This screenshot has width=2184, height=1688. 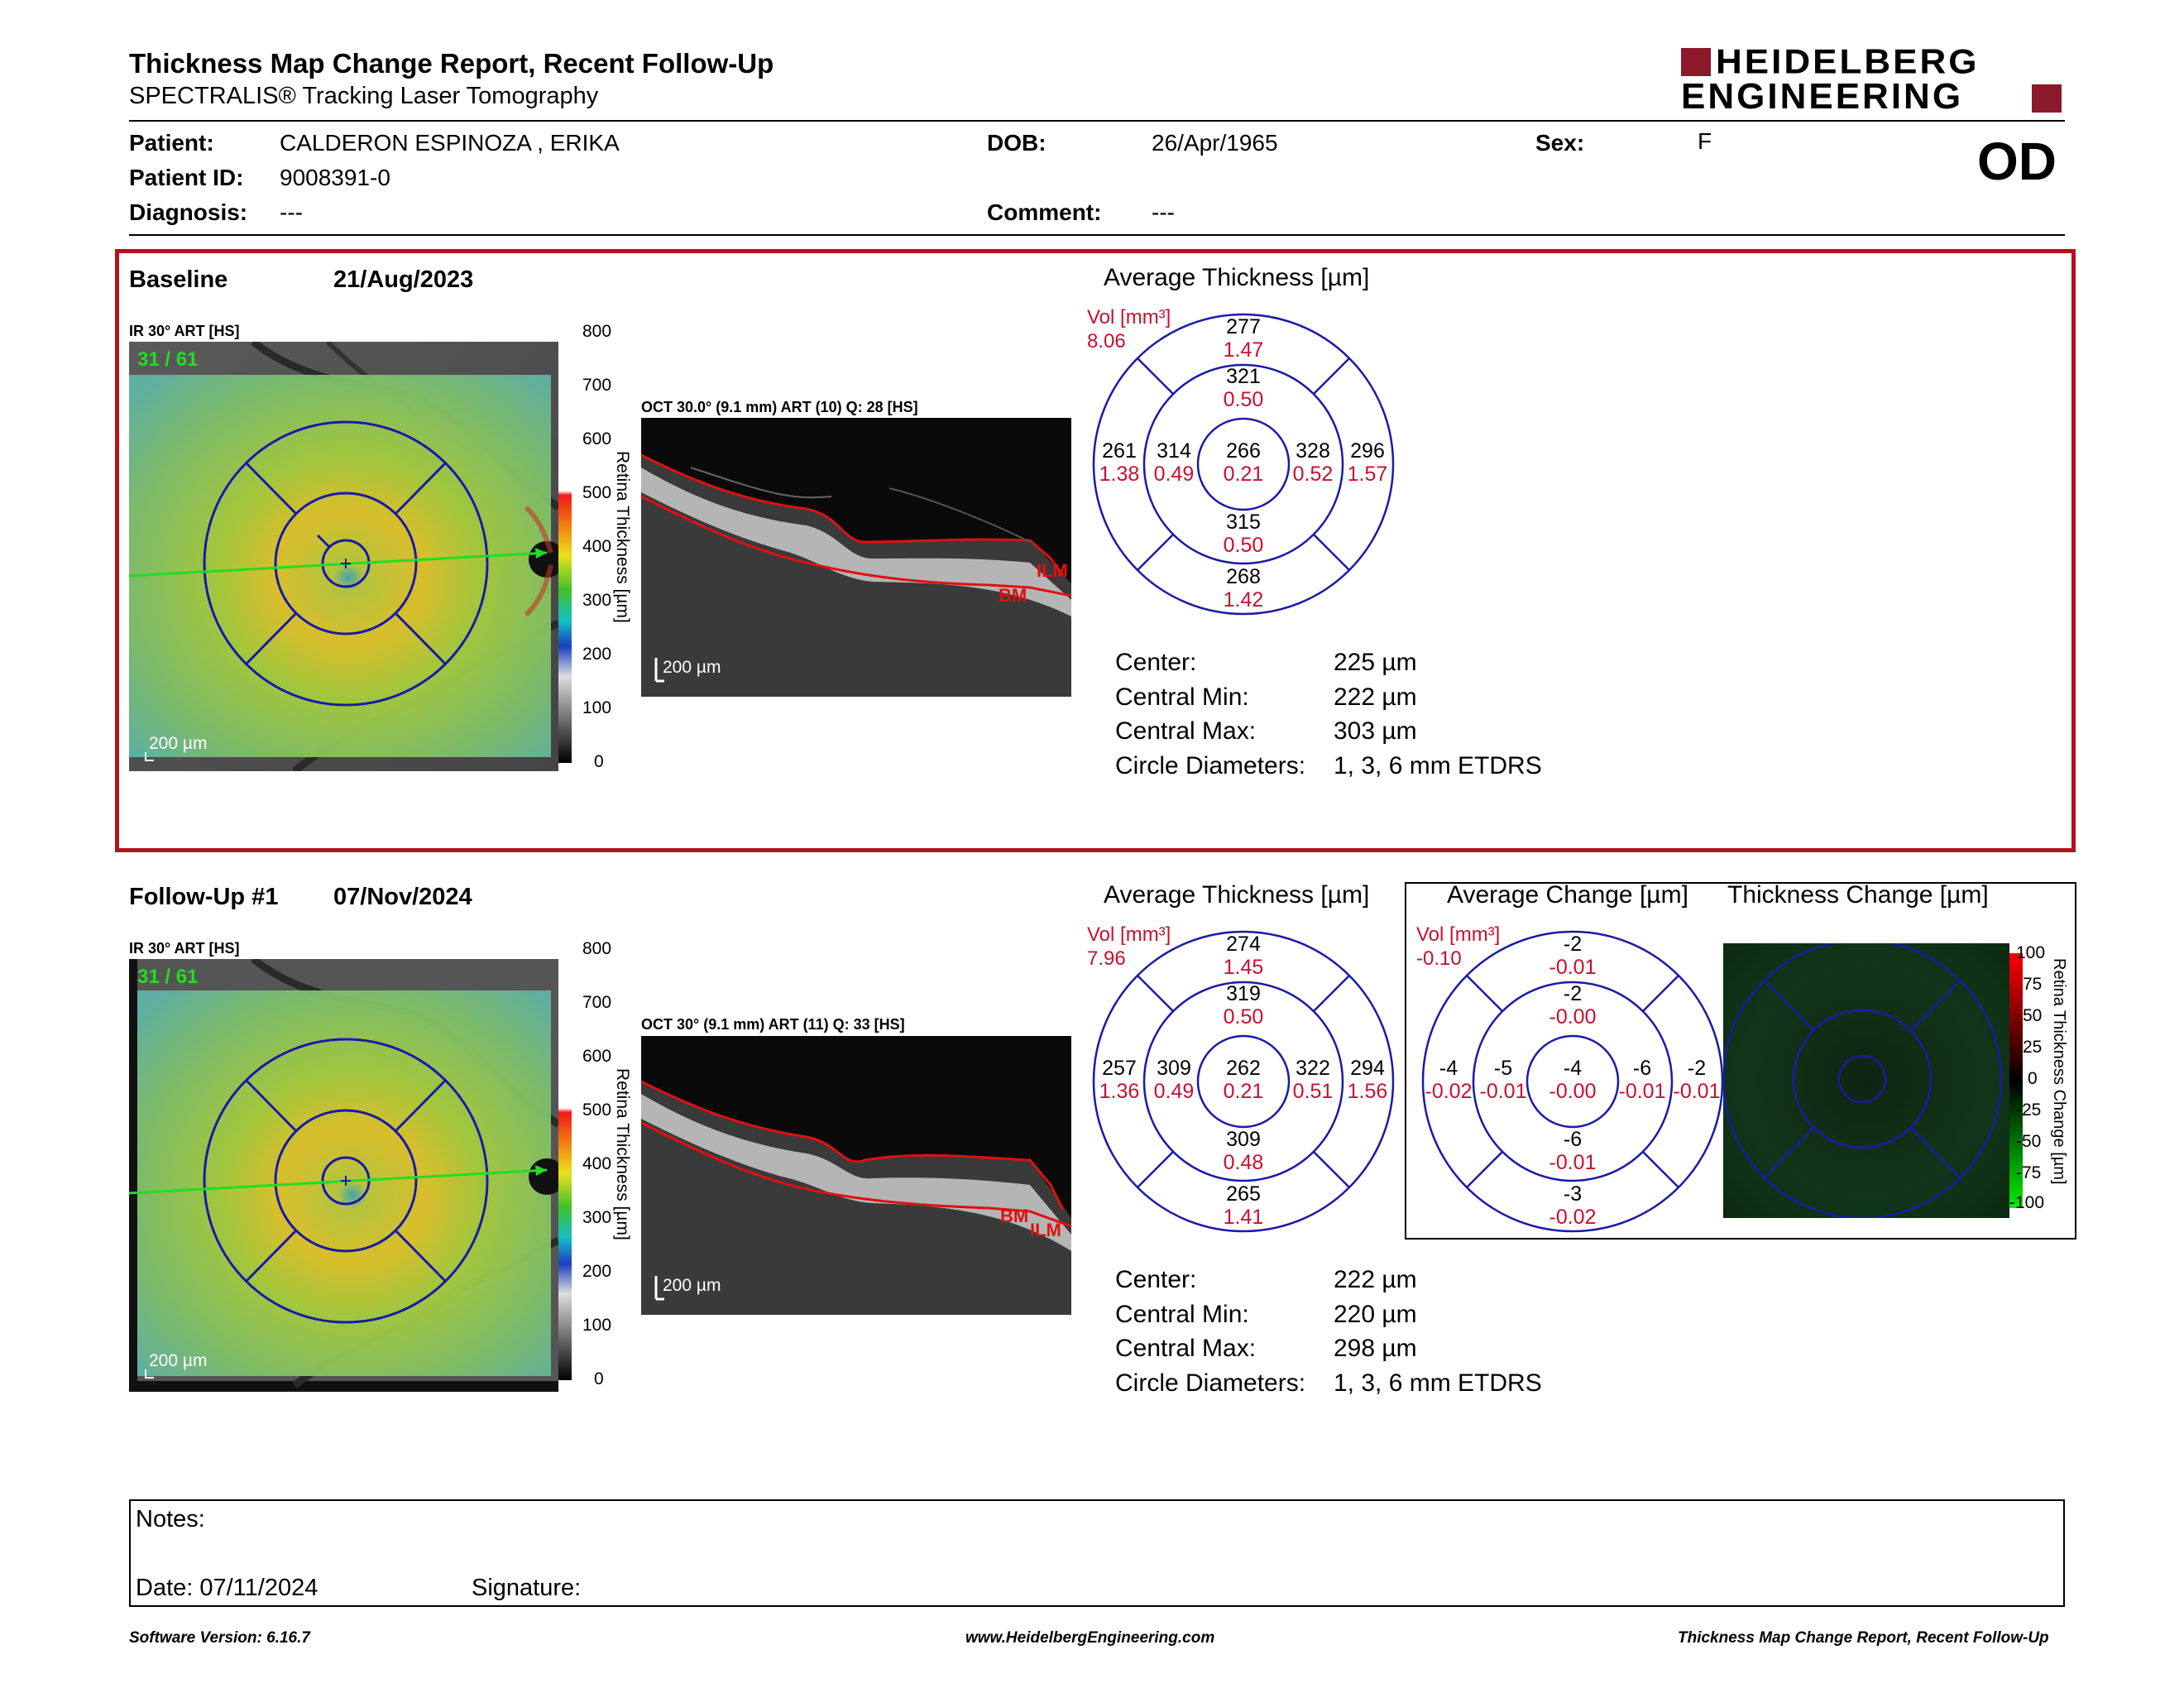 I want to click on oct-label: OCT 30° (9.1 mm) ART (11) Q: 33 [HS], so click(x=773, y=1024).